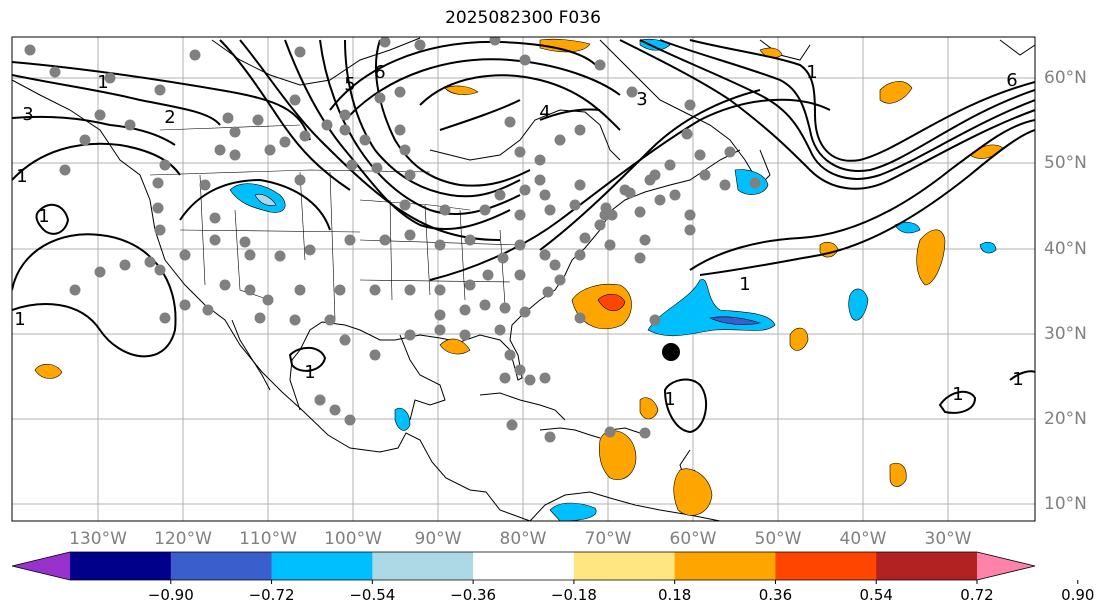 This screenshot has height=615, width=1105. Describe the element at coordinates (349, 84) in the screenshot. I see `contour-label: 5` at that location.